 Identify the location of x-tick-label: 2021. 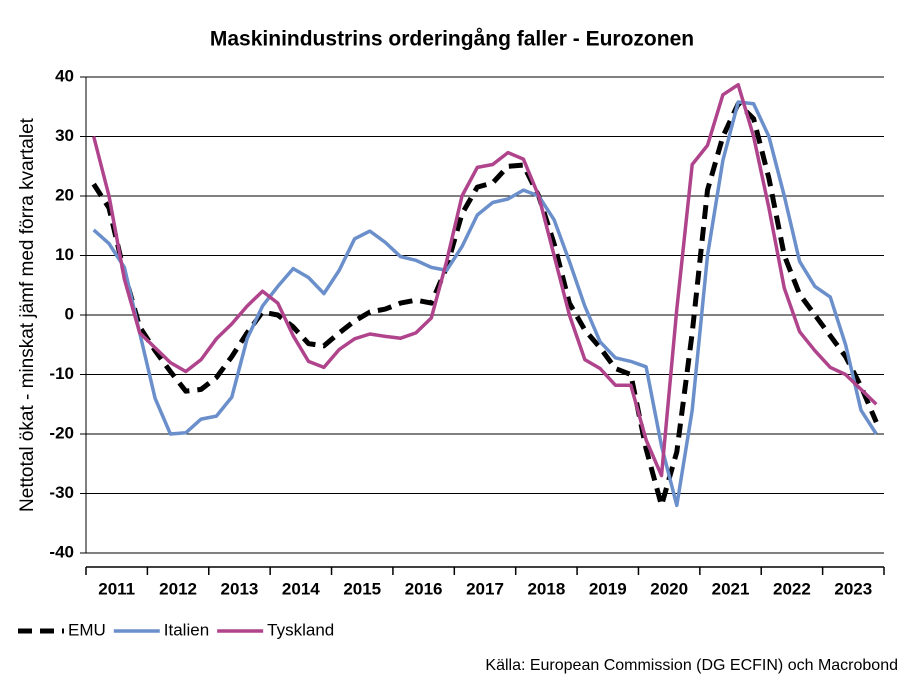
(731, 588).